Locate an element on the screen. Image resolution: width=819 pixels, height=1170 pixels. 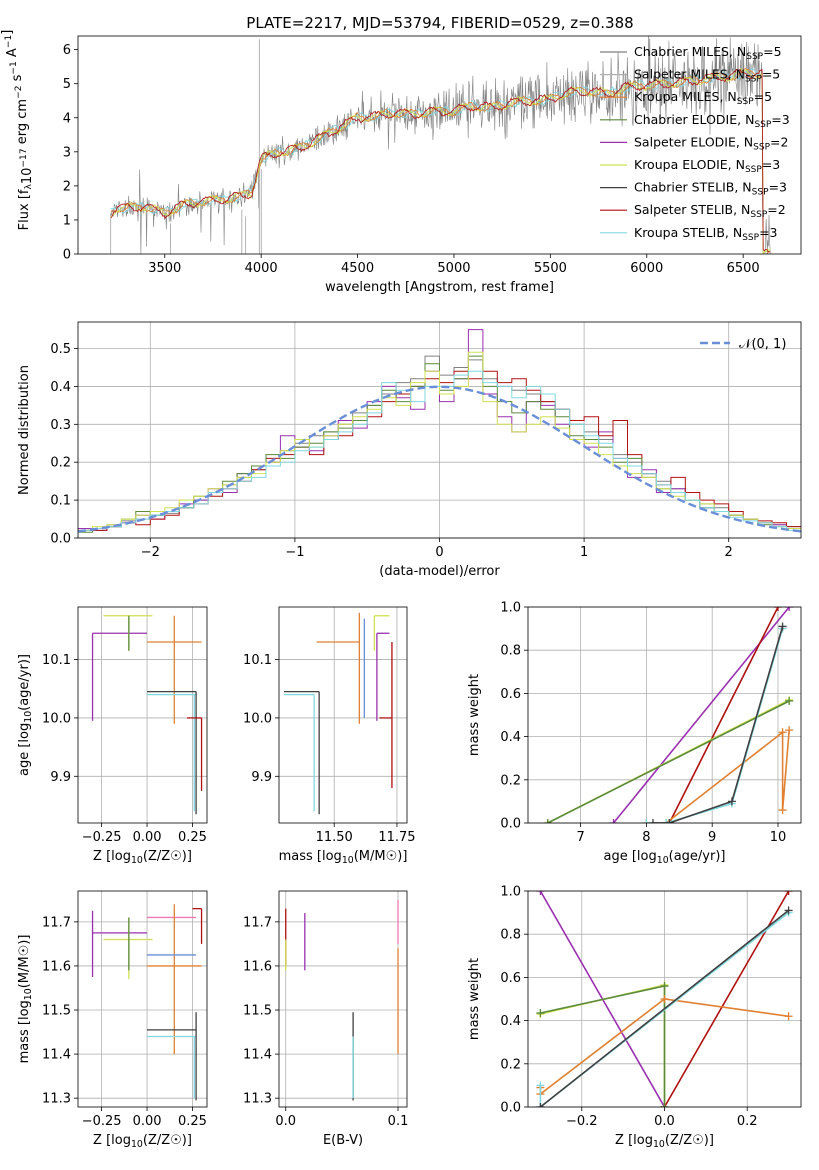
y-tick-label: 1 is located at coordinates (67, 220).